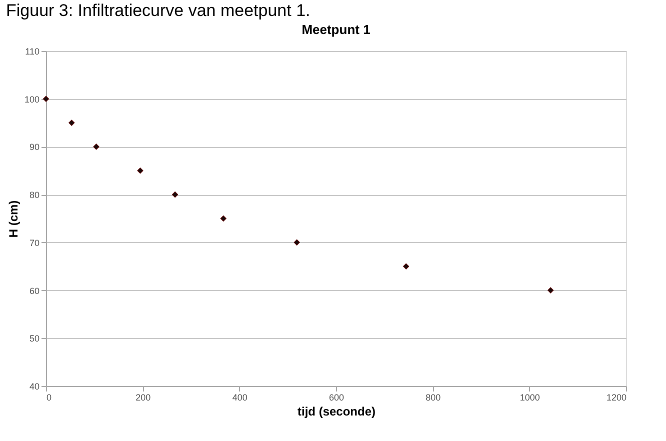 Image resolution: width=666 pixels, height=441 pixels. Describe the element at coordinates (240, 397) in the screenshot. I see `x-tick-label: 400` at that location.